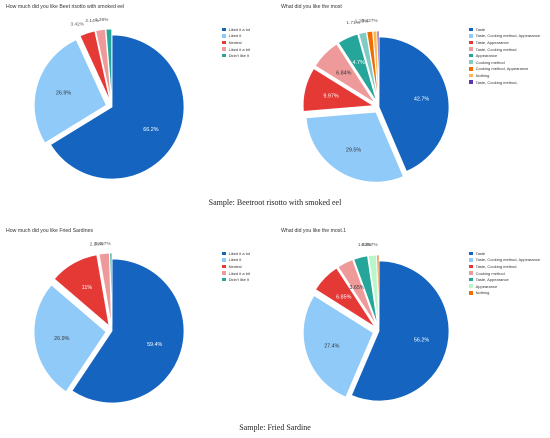  What do you see at coordinates (480, 253) in the screenshot?
I see `legend-label: Taste` at bounding box center [480, 253].